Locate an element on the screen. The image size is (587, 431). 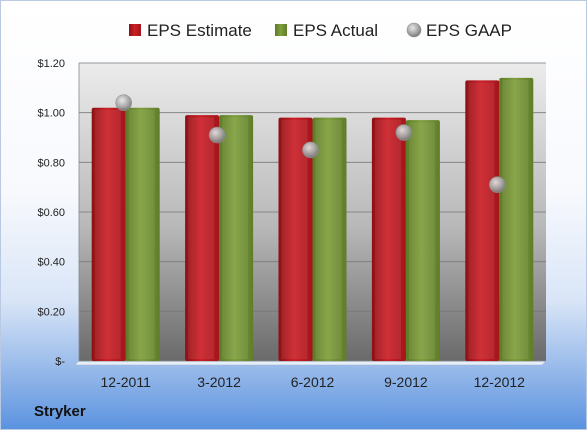
legend-item: EPS Estimate is located at coordinates (190, 30).